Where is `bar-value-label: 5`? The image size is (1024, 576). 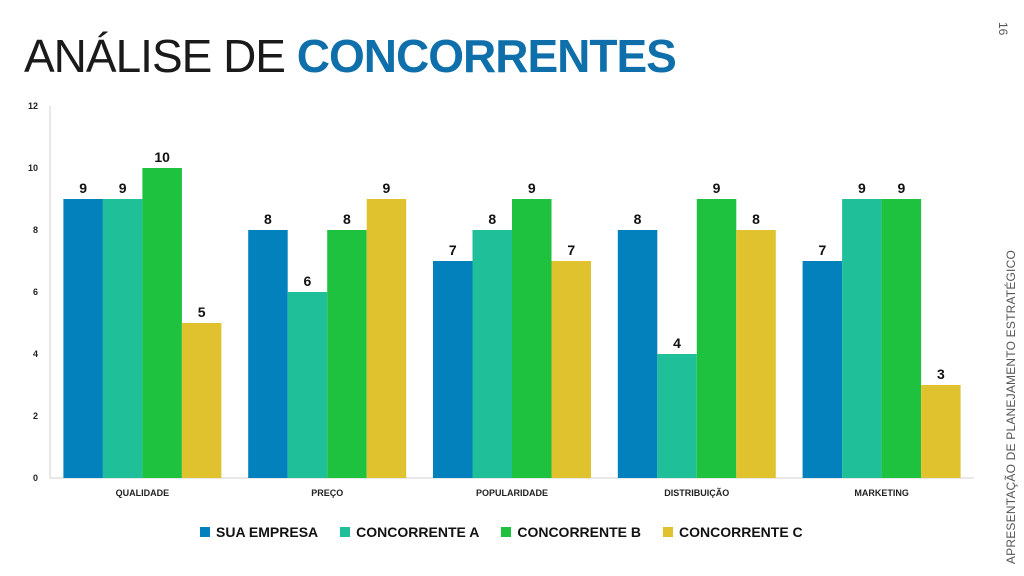 bar-value-label: 5 is located at coordinates (202, 312).